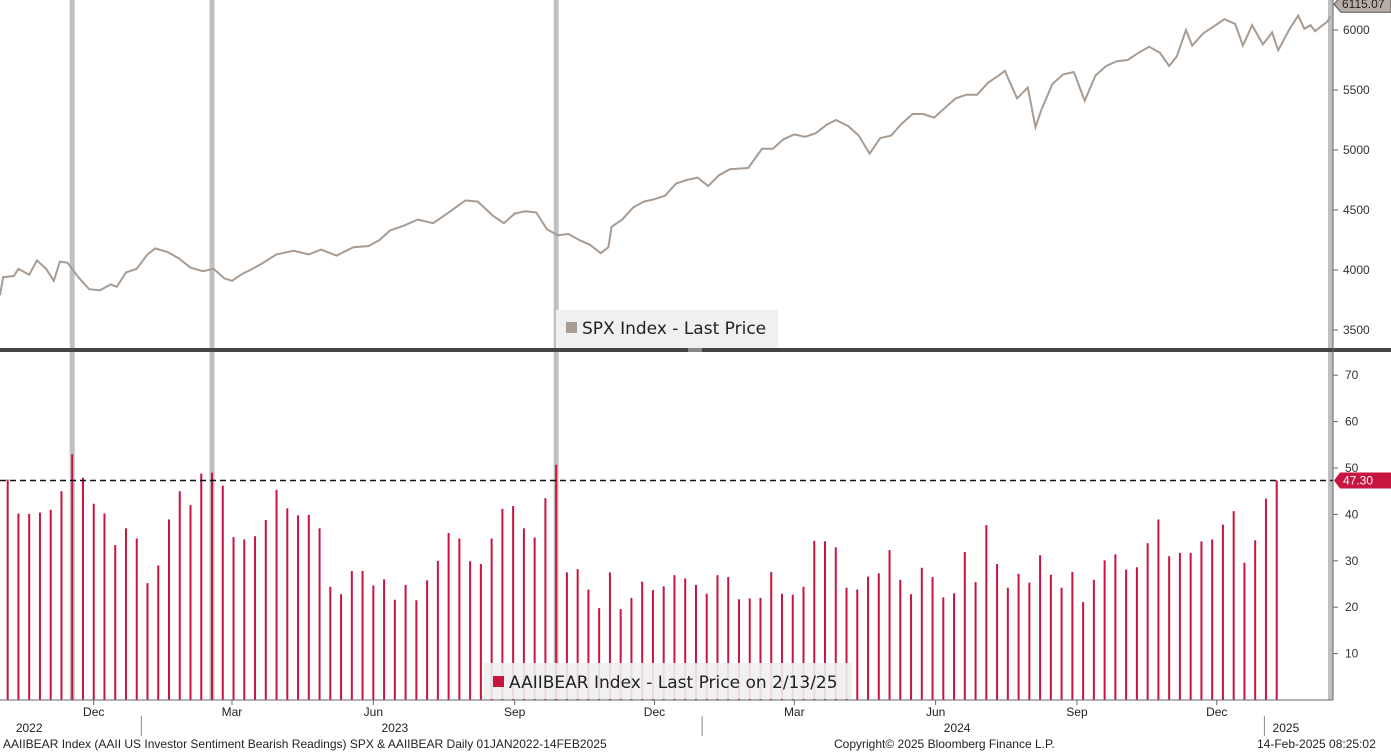  Describe the element at coordinates (957, 728) in the screenshot. I see `x-year-label: 2024` at that location.